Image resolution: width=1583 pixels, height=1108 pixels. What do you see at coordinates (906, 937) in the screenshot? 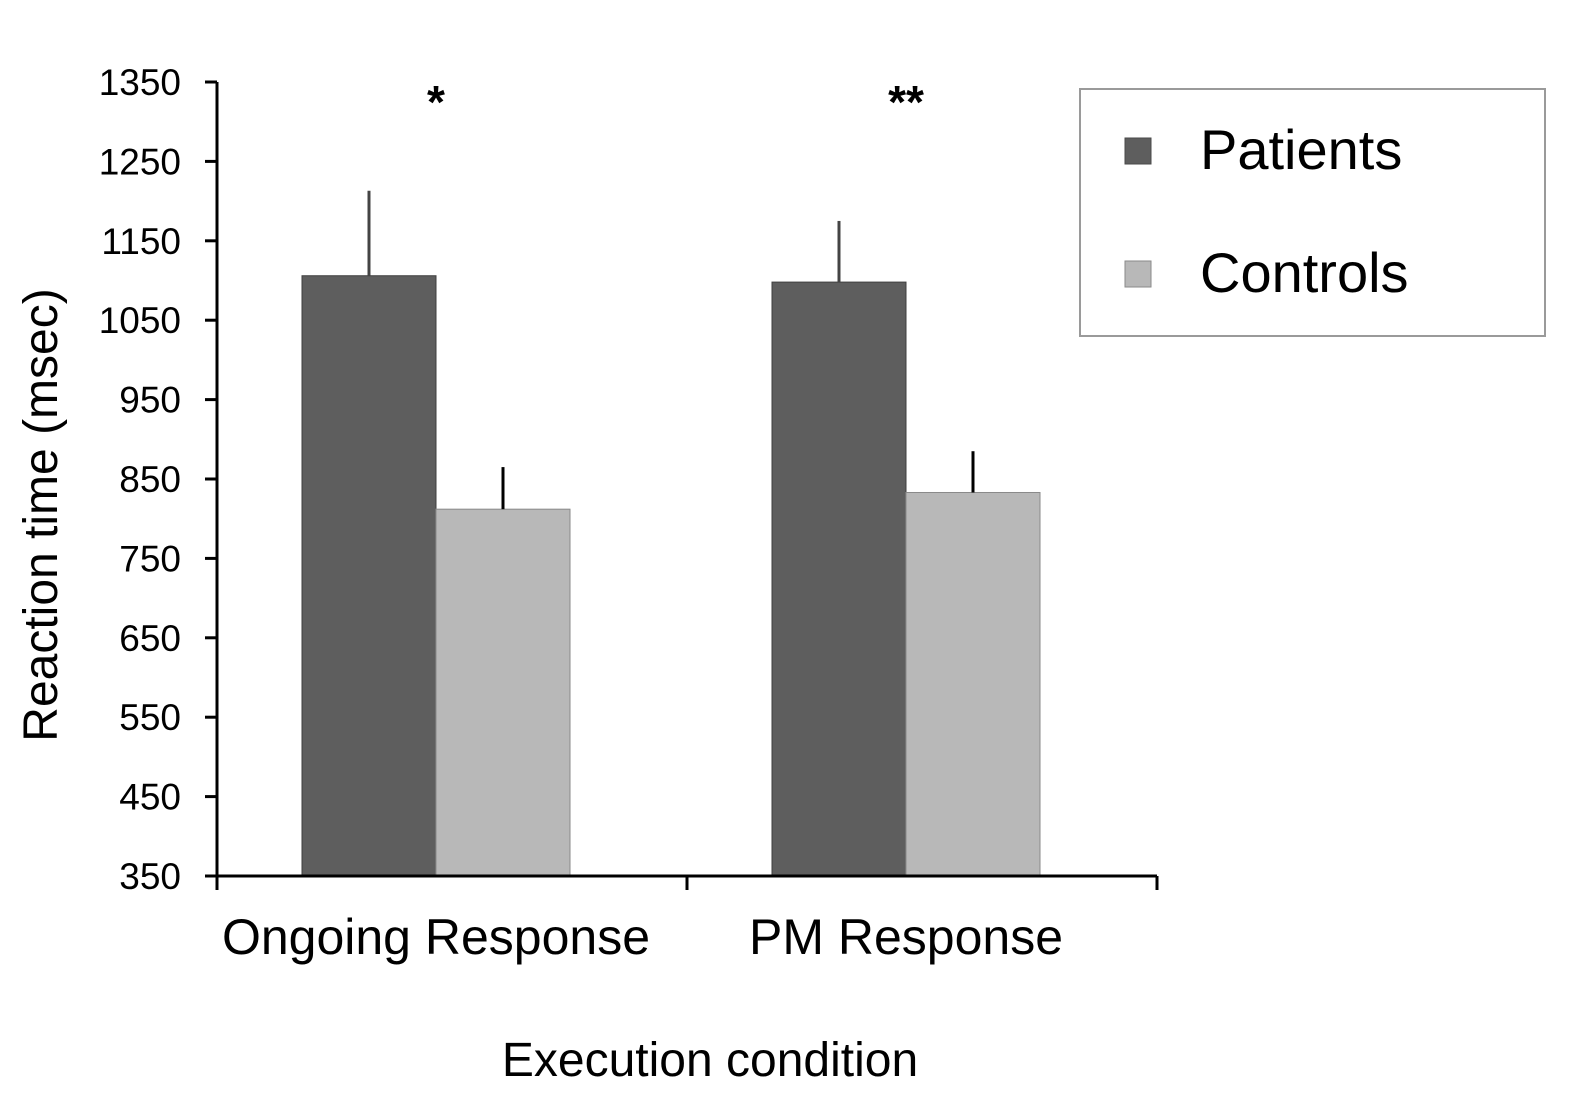
I see `x-category-label-2: PM Response` at bounding box center [906, 937].